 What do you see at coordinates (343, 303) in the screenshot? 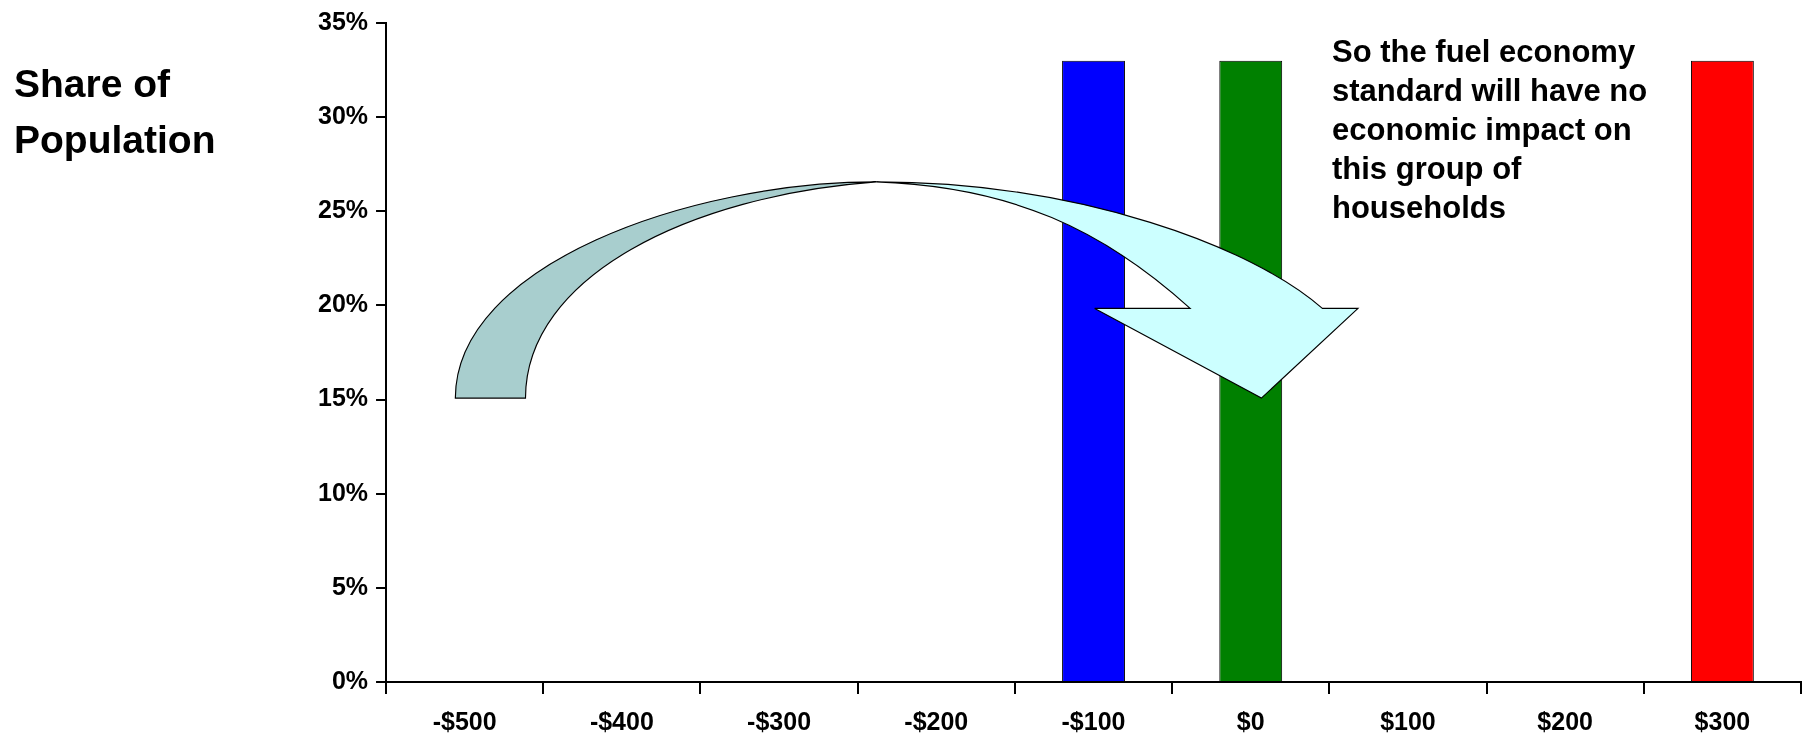
I see `y-tick-label: 20%` at bounding box center [343, 303].